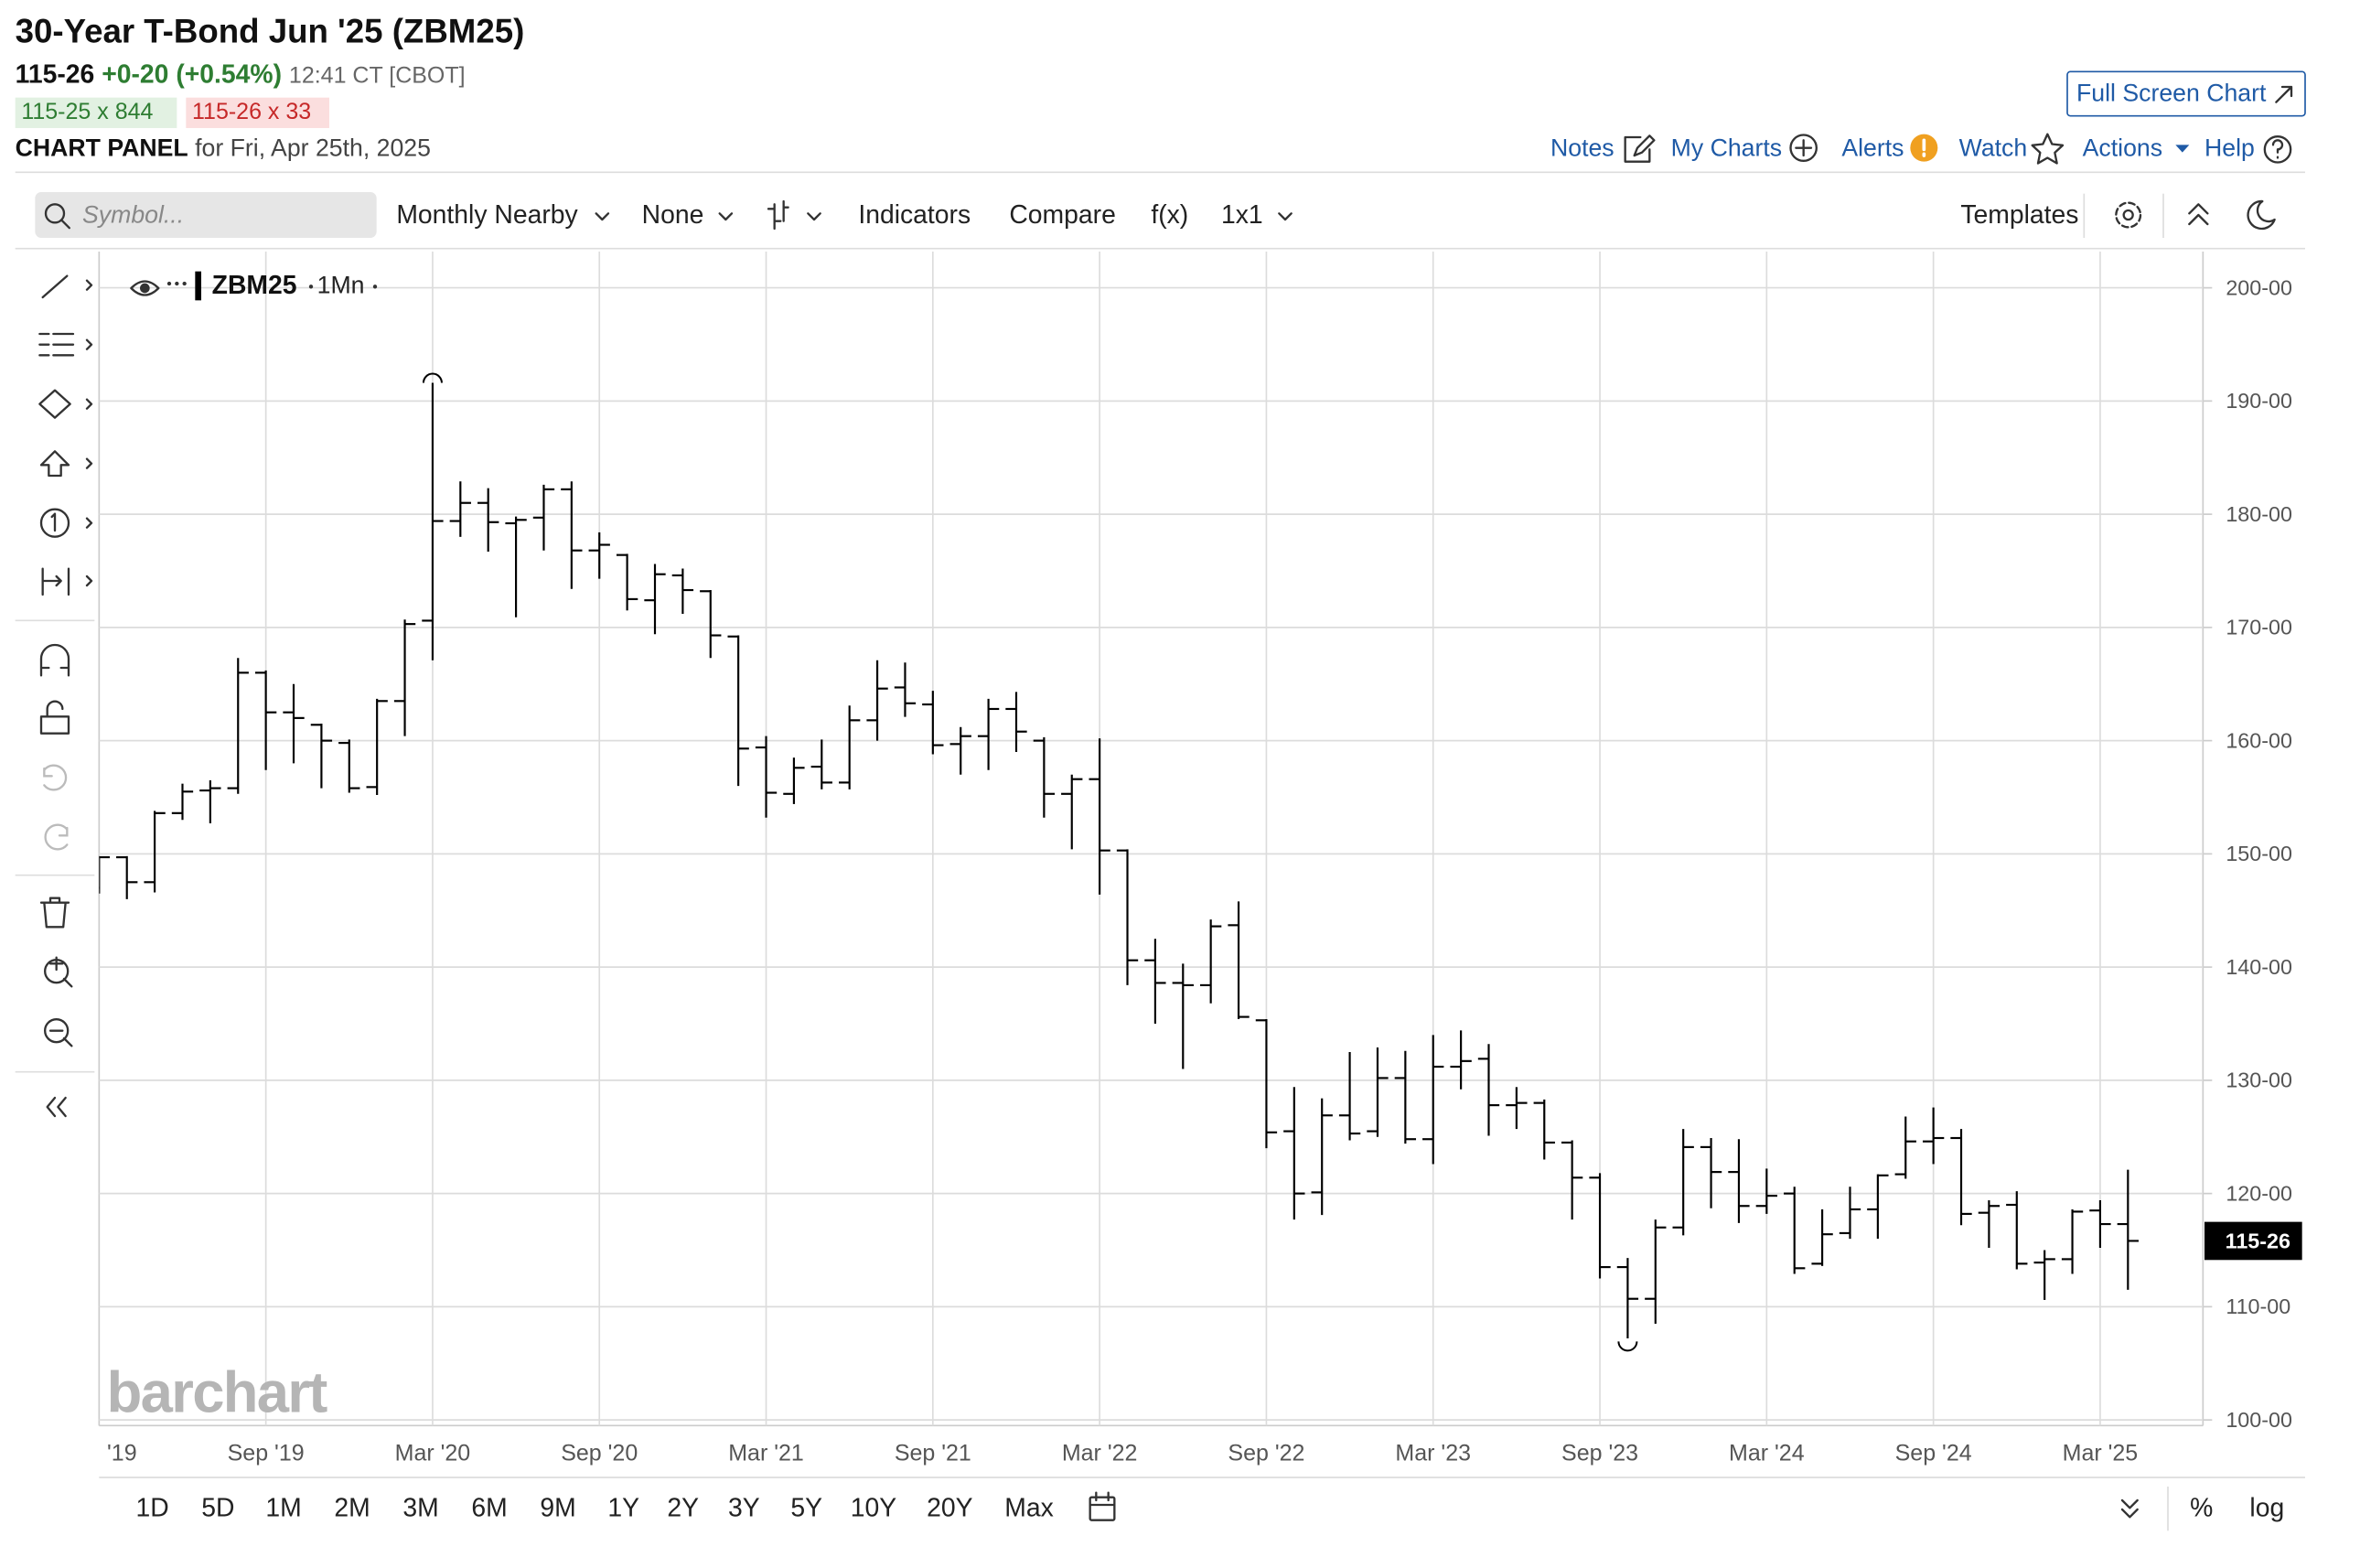 This screenshot has height=1568, width=2360. Describe the element at coordinates (2259, 967) in the screenshot. I see `y-tick-label: 140-00` at that location.